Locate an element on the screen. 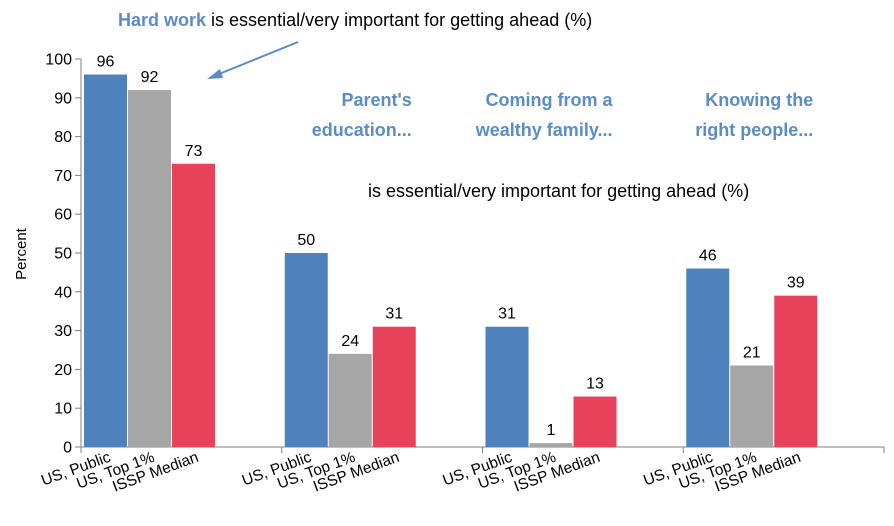 Image resolution: width=894 pixels, height=526 pixels. y-tick-label: 80 is located at coordinates (63, 137).